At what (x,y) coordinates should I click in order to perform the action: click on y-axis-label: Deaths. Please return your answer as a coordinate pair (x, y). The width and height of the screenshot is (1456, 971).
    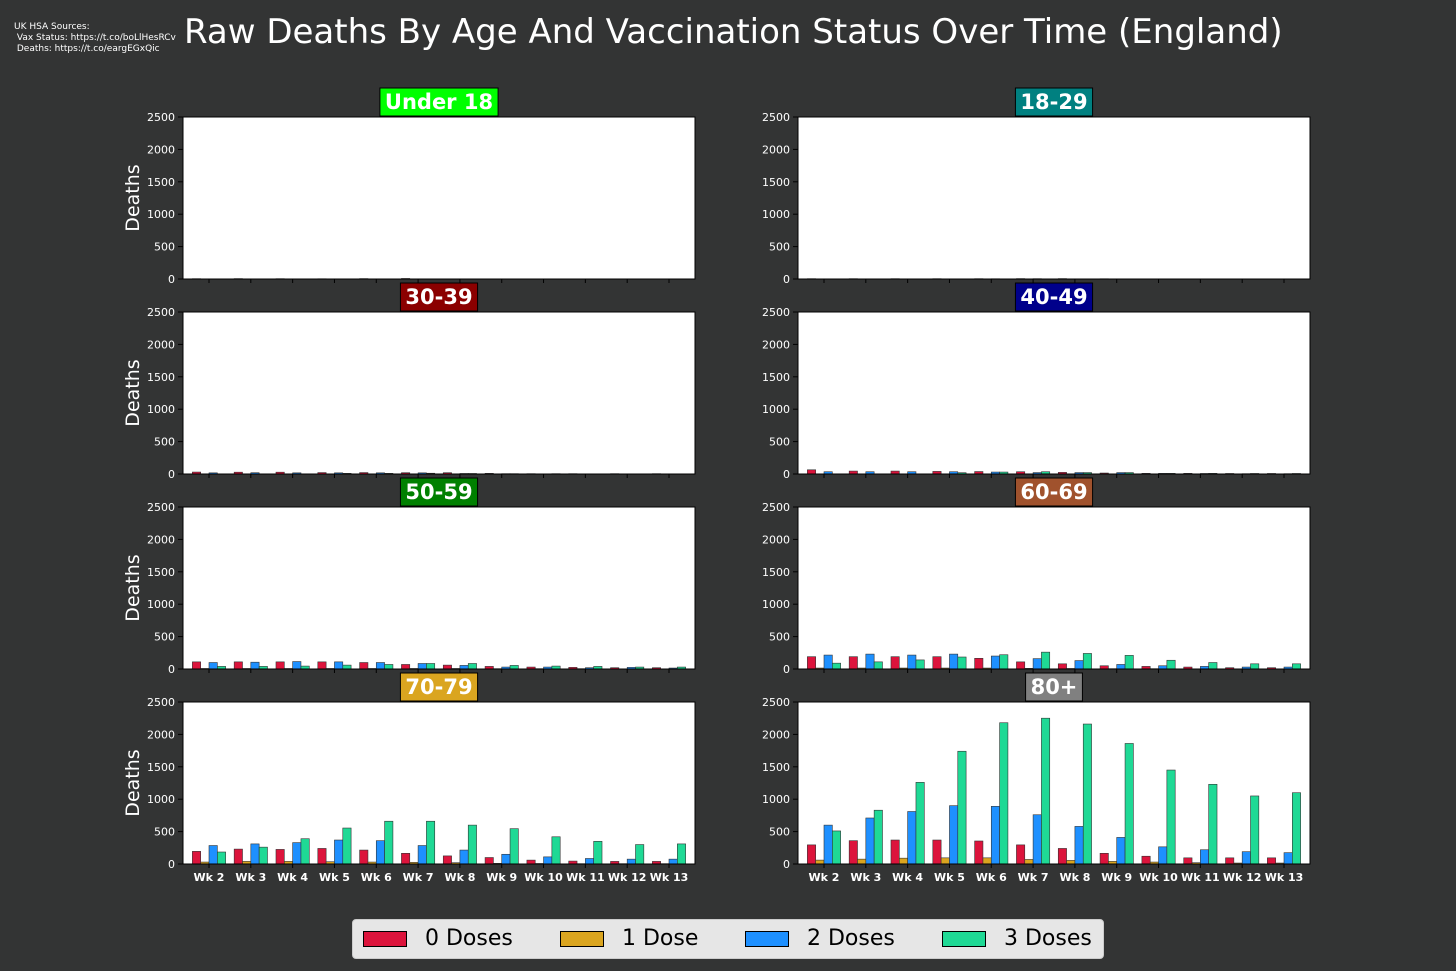
    Looking at the image, I should click on (133, 782).